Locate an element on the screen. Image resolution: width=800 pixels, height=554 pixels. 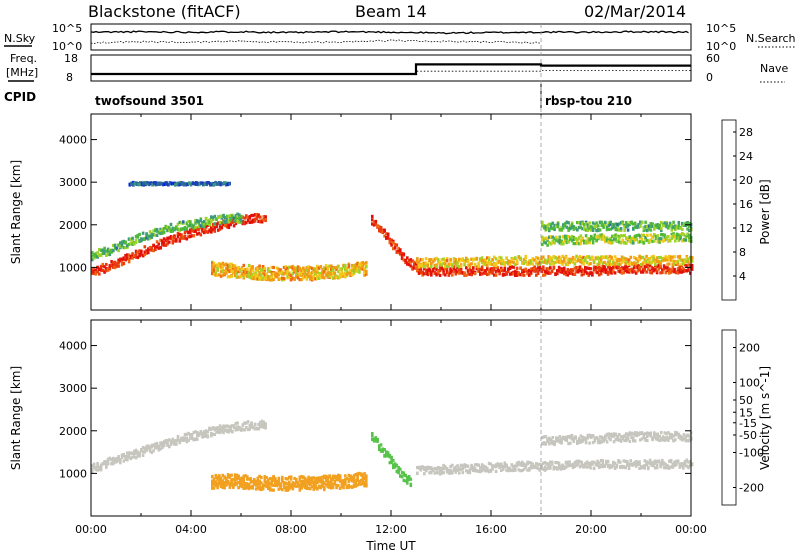
velocity-colorbar-tick-label: -200 is located at coordinates (751, 488).